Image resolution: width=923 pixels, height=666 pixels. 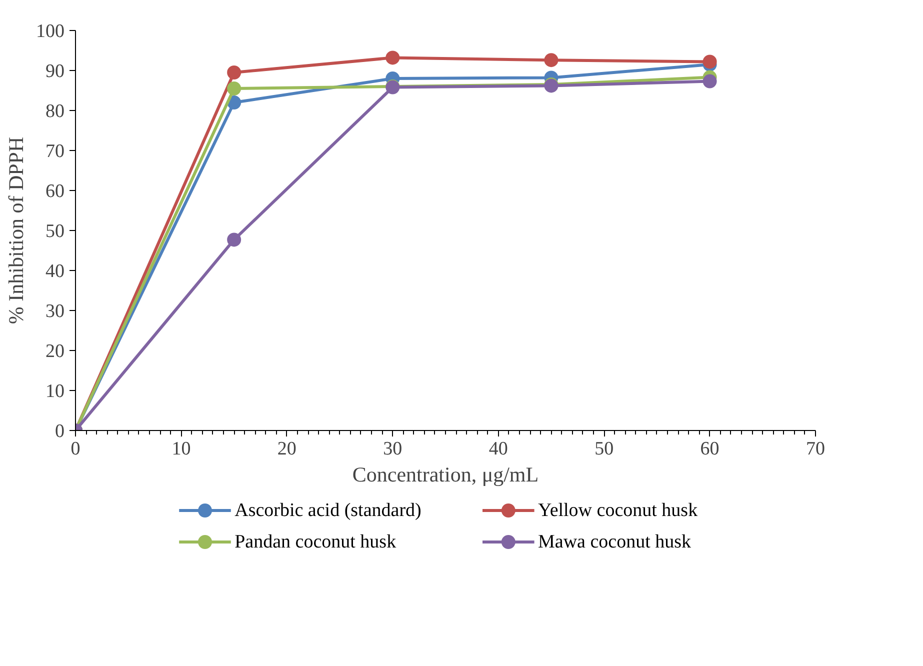 I want to click on y-tick-label: 10, so click(x=55, y=391).